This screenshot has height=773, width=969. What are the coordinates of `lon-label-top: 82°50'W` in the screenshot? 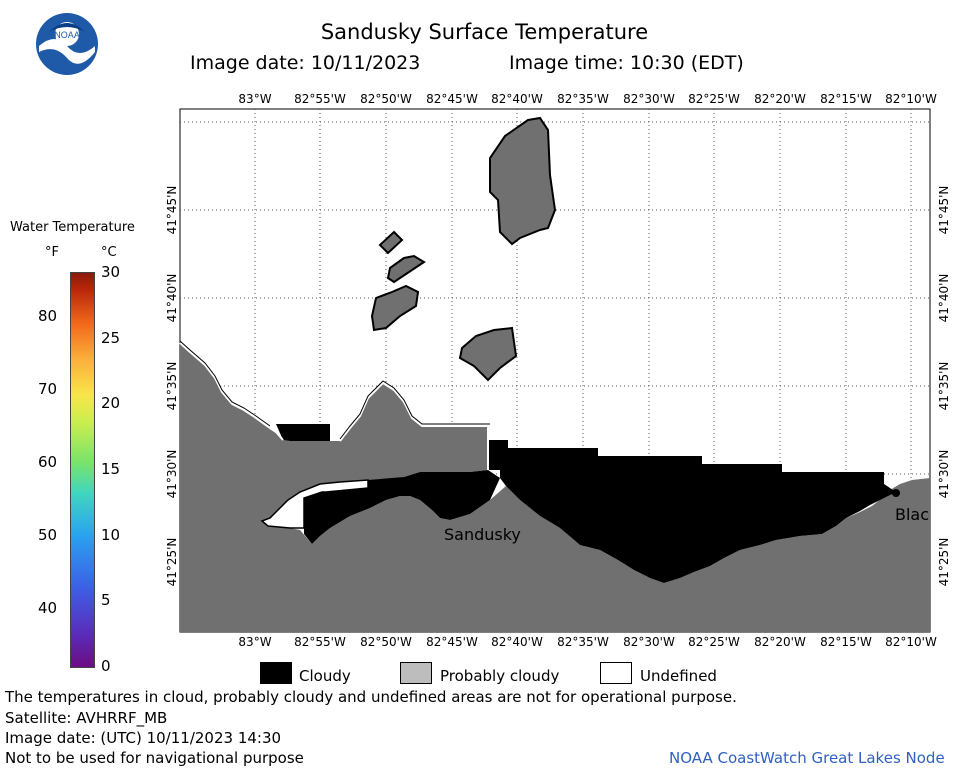 It's located at (386, 99).